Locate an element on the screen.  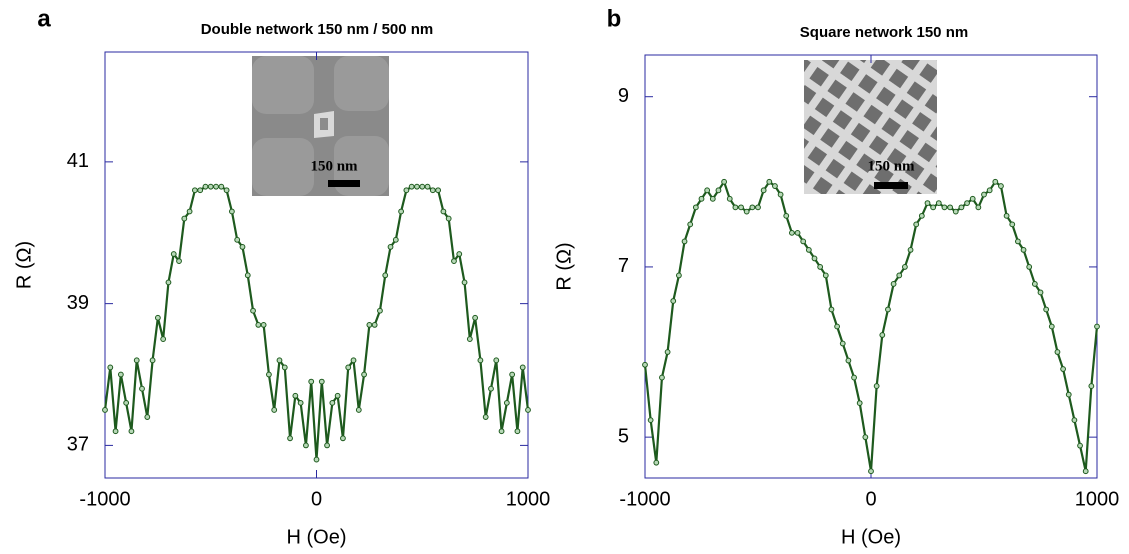
y-tick-label: 5 is located at coordinates (623, 436).